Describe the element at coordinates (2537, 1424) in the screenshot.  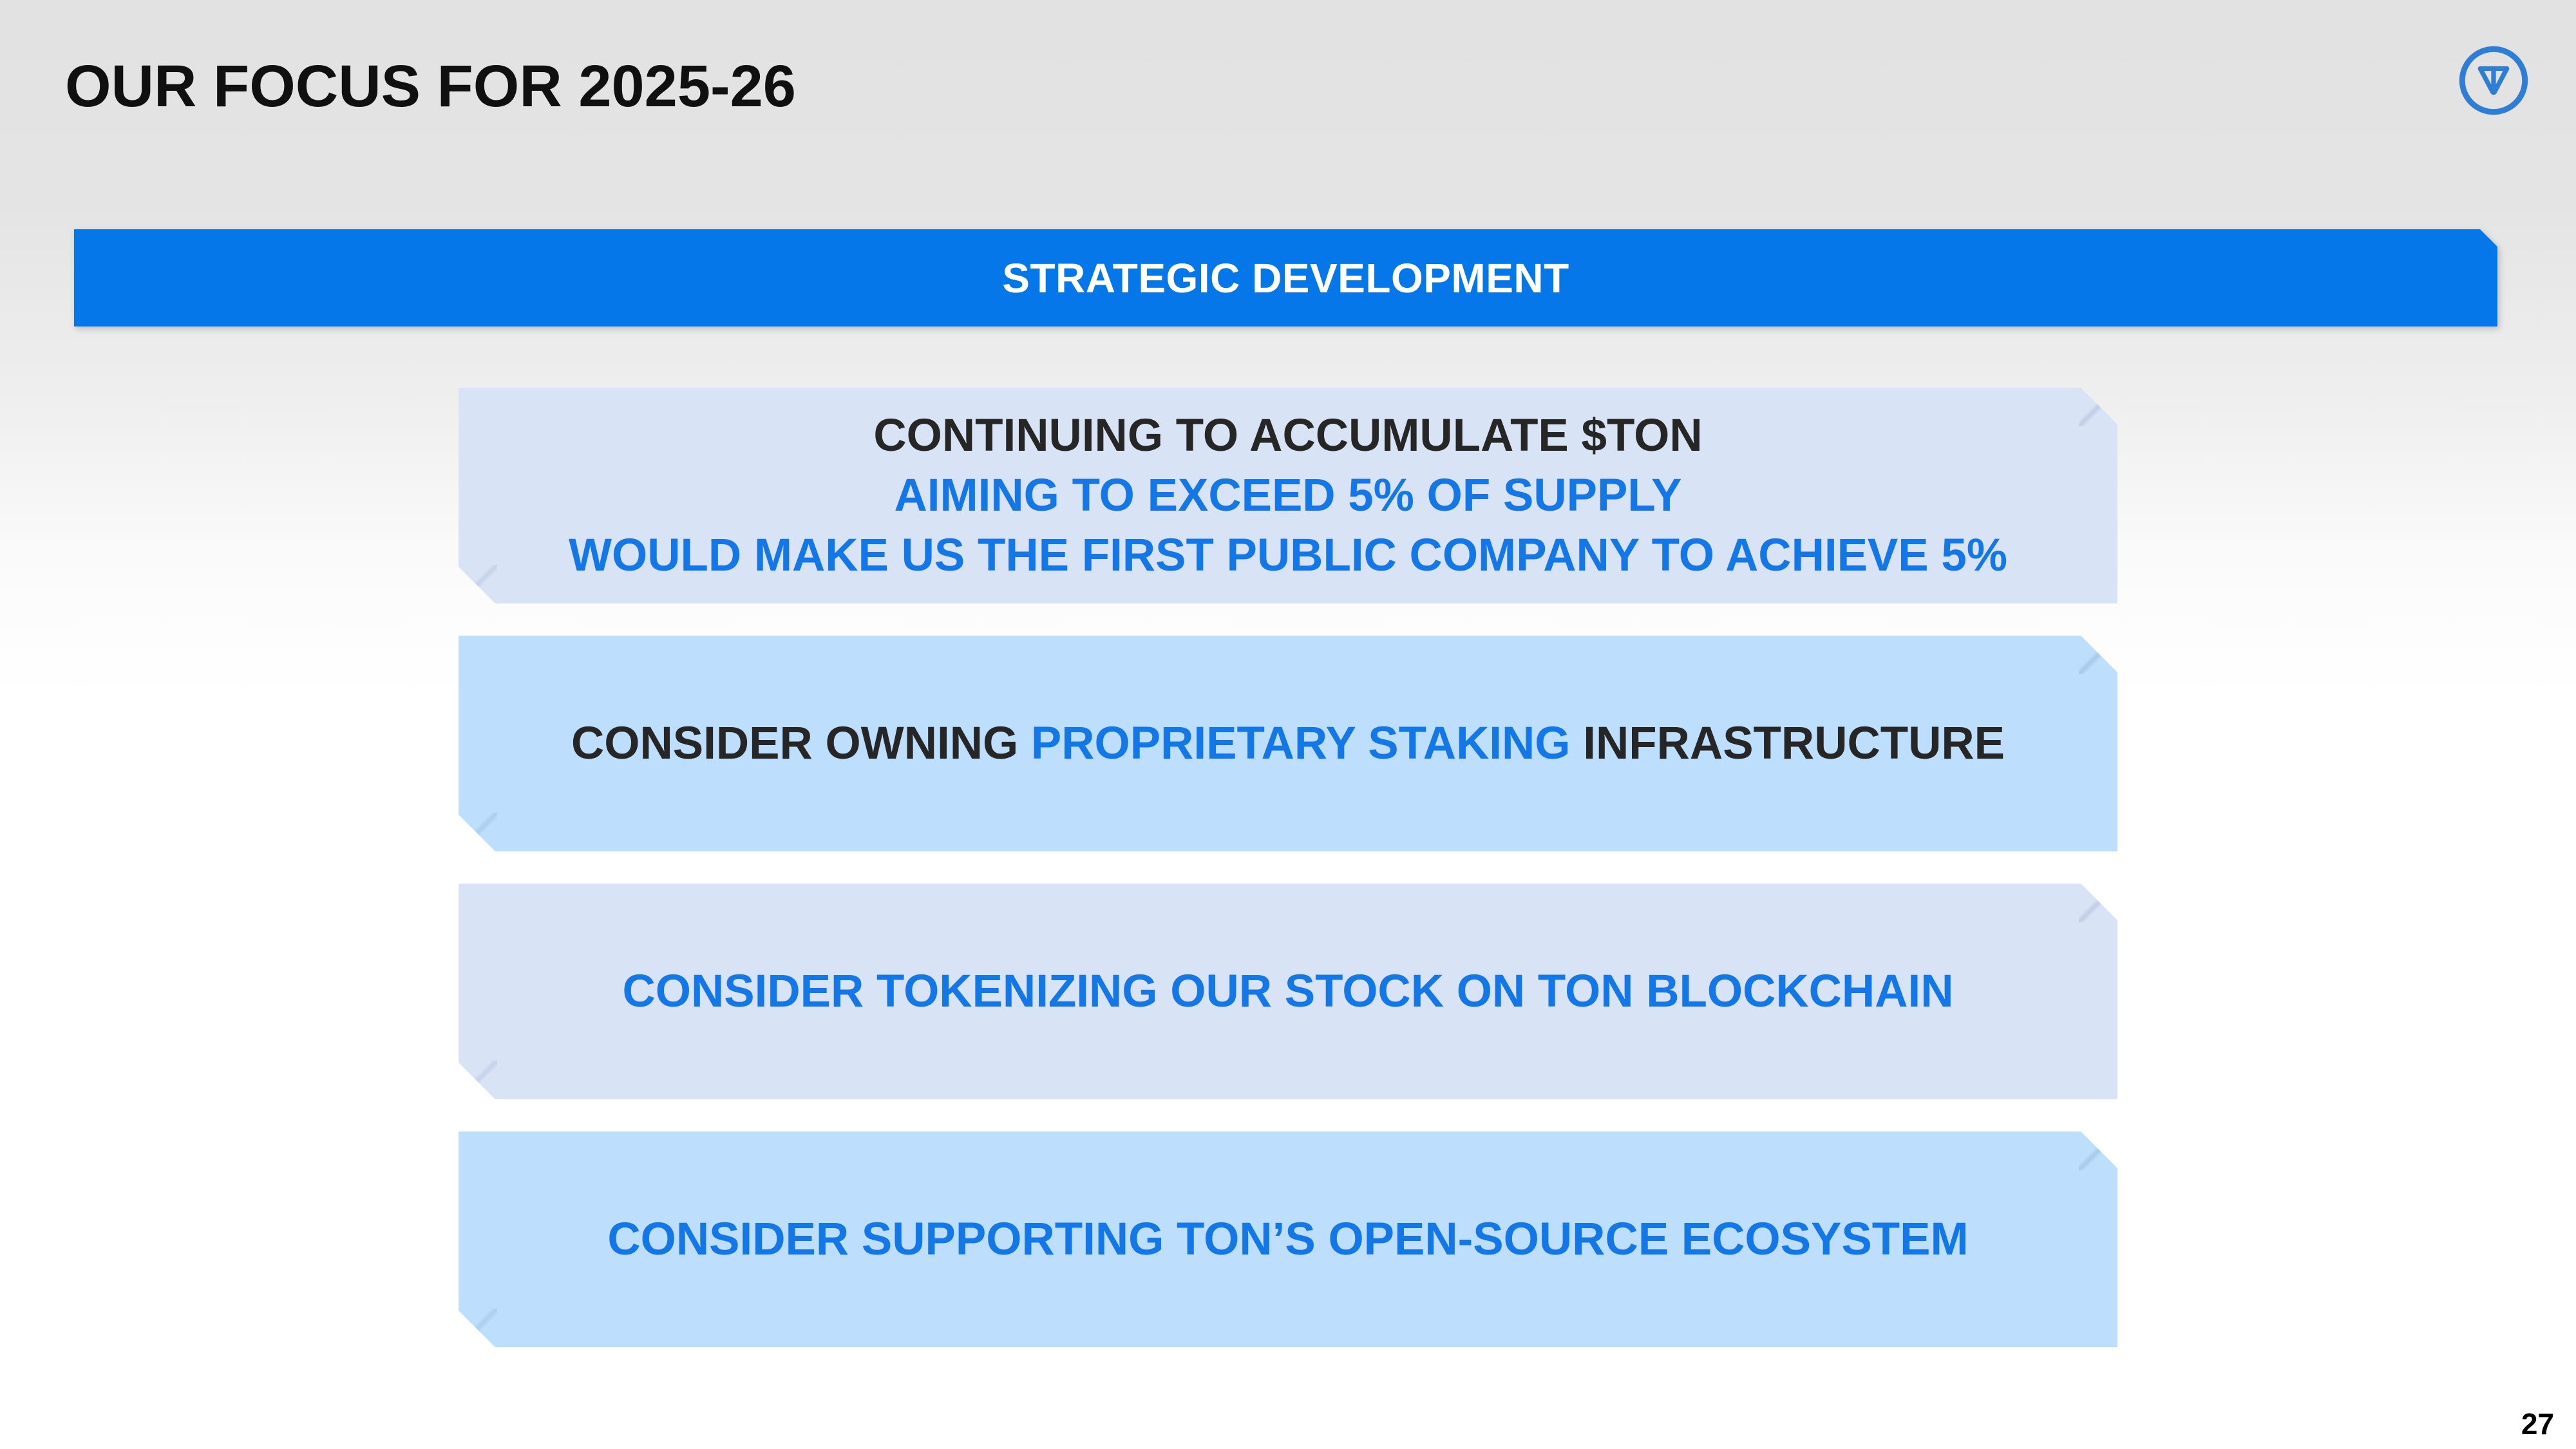
I see `page-number: 27` at that location.